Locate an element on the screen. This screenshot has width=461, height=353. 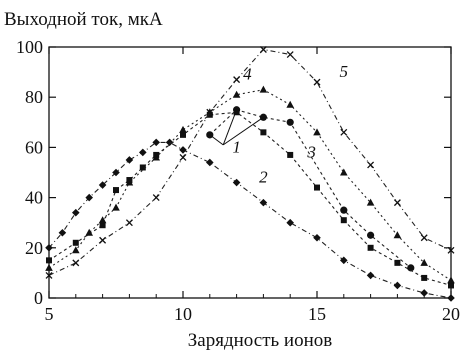
y-tick-label: 0 is located at coordinates (38, 298).